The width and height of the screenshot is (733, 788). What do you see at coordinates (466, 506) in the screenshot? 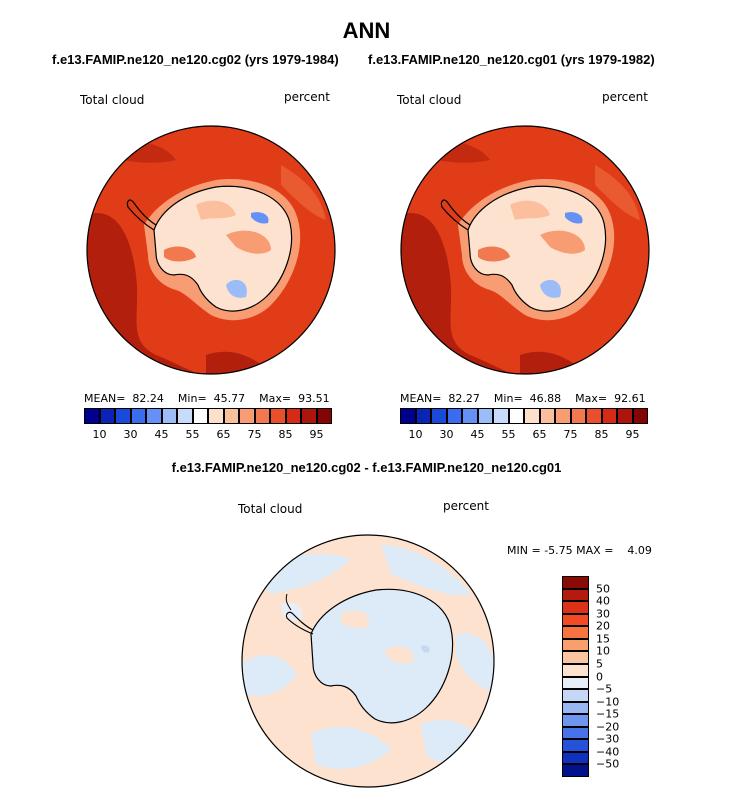
I see `diff-units-label: percent` at bounding box center [466, 506].